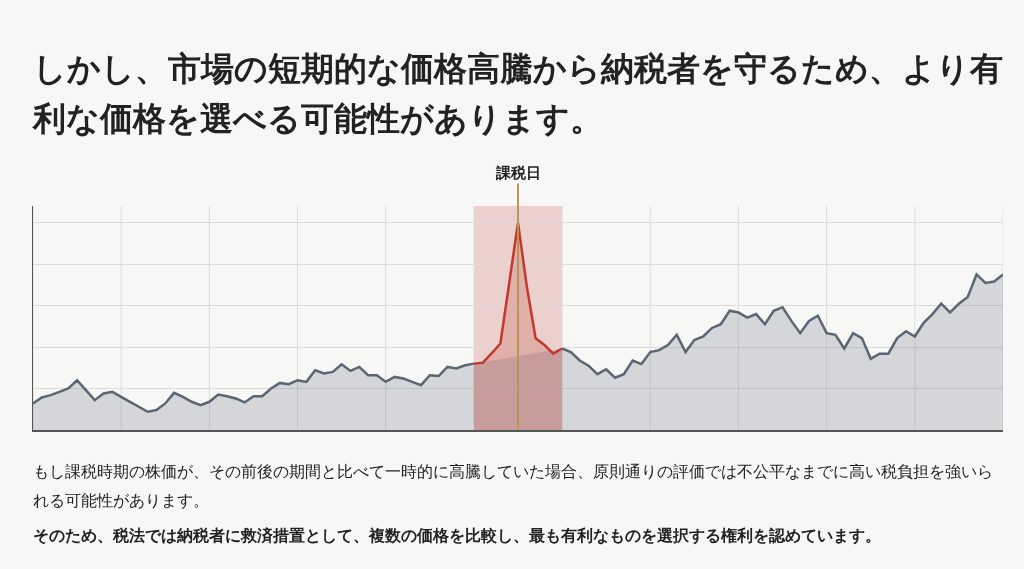 The image size is (1024, 569). I want to click on text: 課税日, so click(518, 173).